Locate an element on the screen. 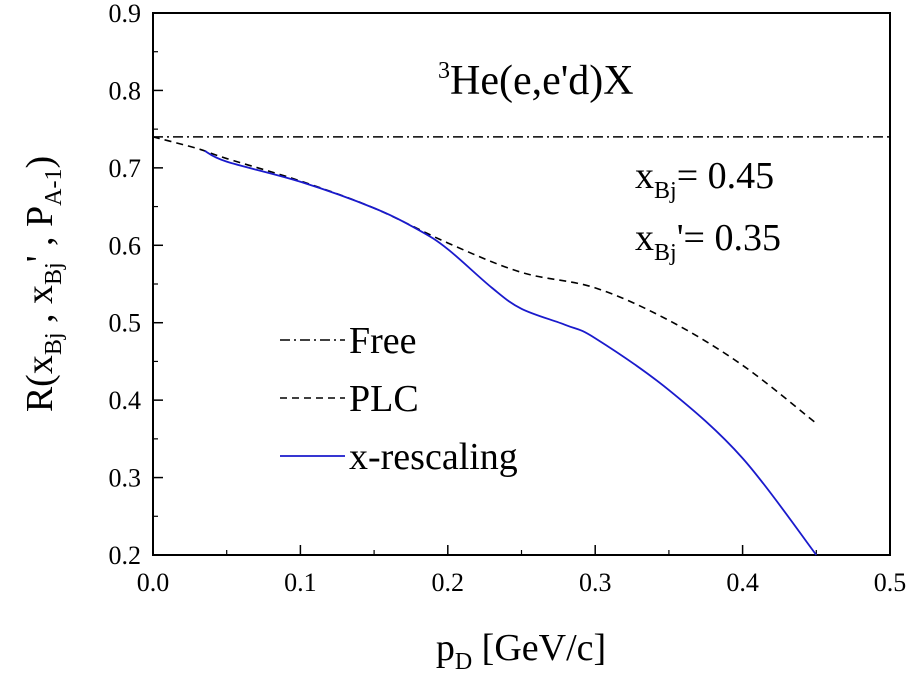  y-tick-label: 0.8 is located at coordinates (125, 90).